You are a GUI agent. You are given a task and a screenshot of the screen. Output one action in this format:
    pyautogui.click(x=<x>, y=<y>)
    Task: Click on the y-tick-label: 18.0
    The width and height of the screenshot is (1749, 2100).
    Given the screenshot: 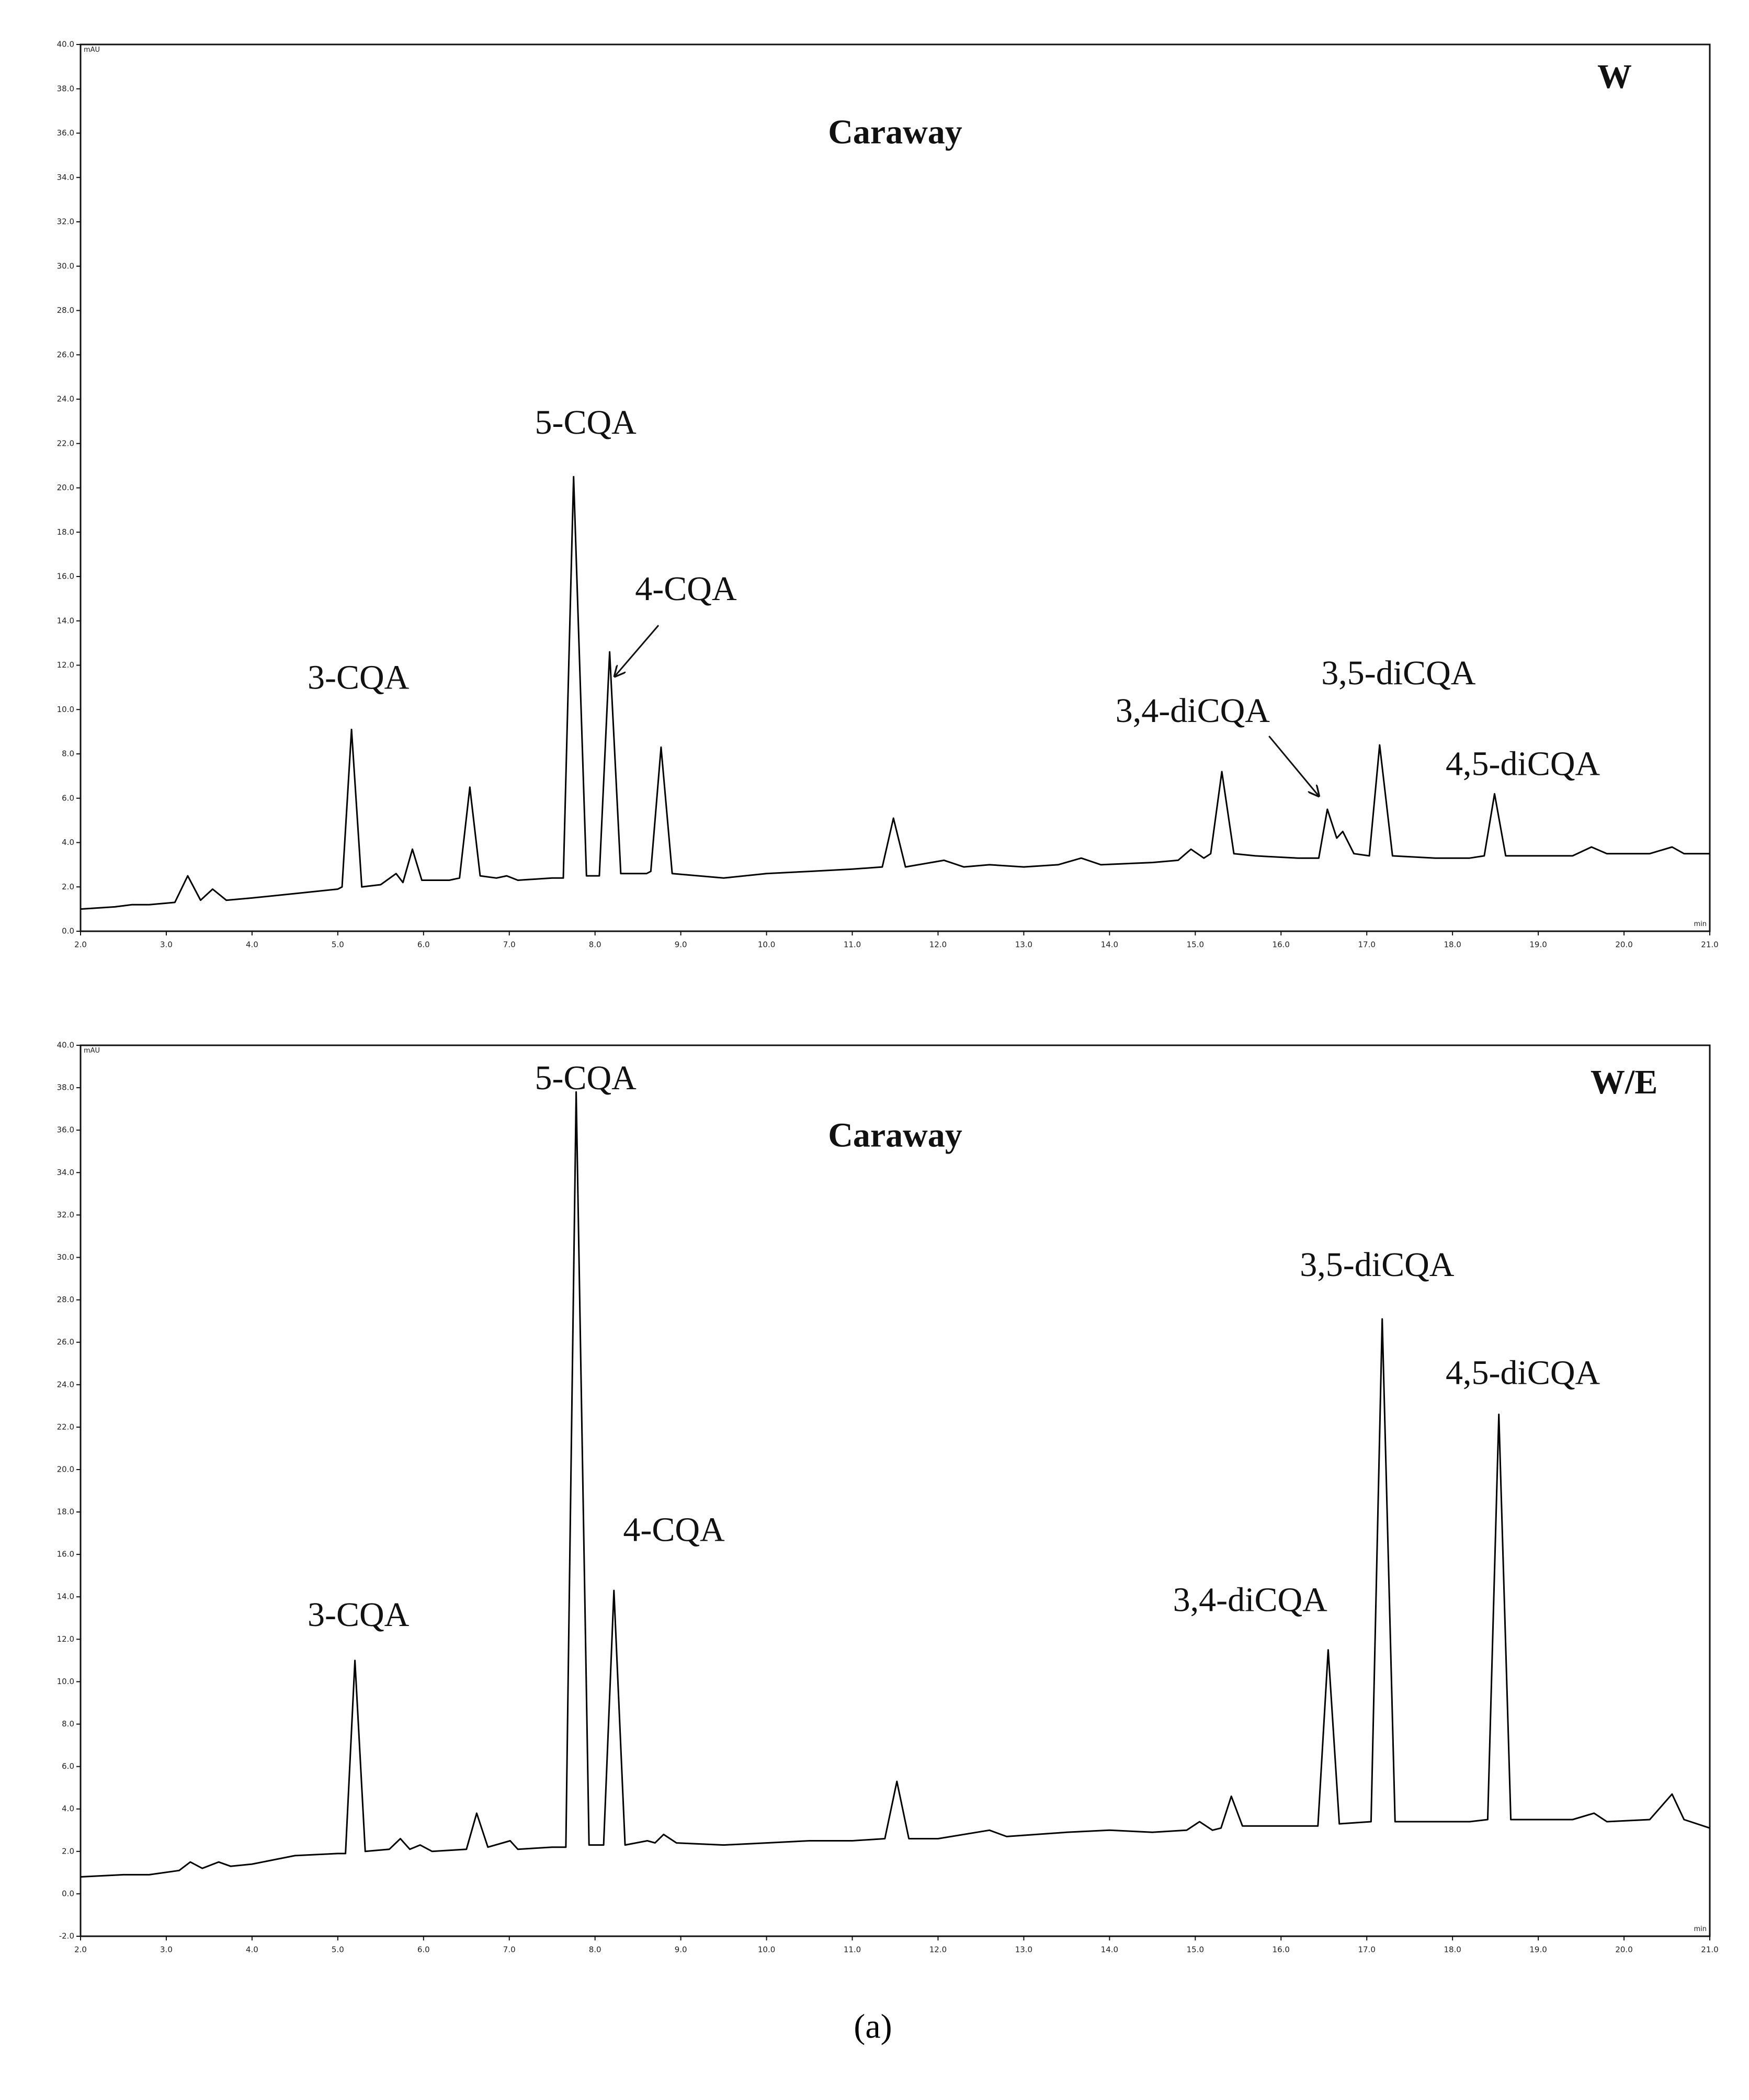 What is the action you would take?
    pyautogui.click(x=65, y=532)
    